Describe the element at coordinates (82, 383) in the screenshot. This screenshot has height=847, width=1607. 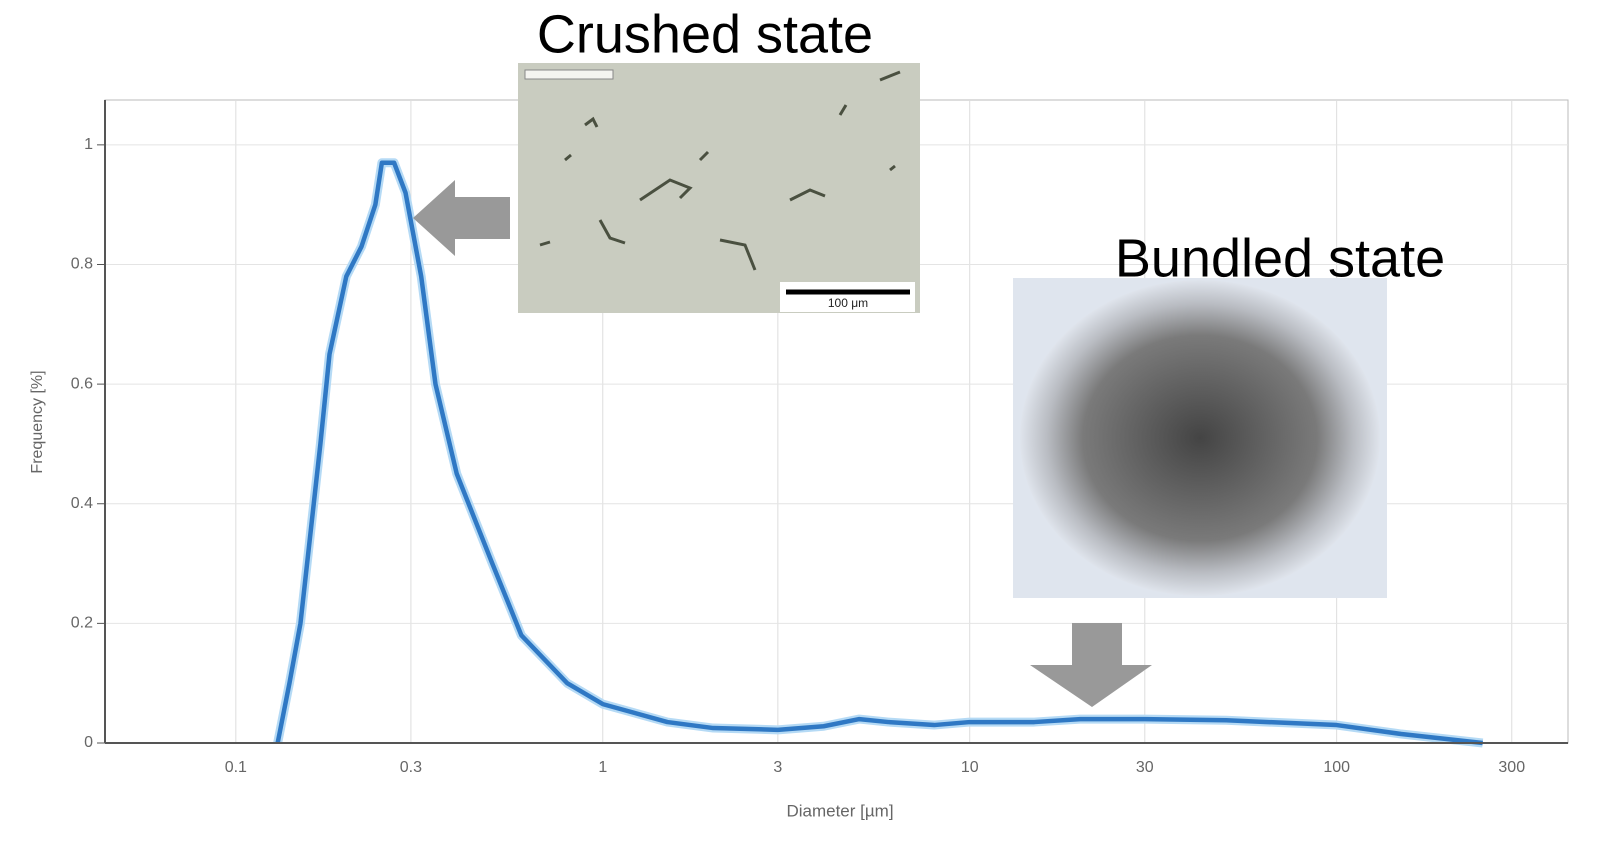
I see `y-tick-label: 0.6` at that location.